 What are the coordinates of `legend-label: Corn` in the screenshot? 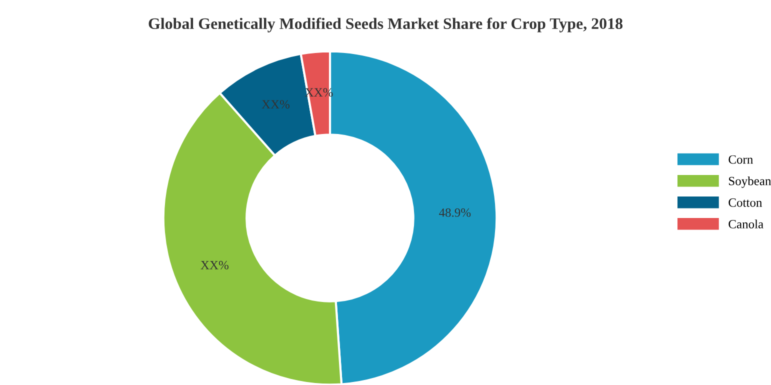 It's located at (740, 159).